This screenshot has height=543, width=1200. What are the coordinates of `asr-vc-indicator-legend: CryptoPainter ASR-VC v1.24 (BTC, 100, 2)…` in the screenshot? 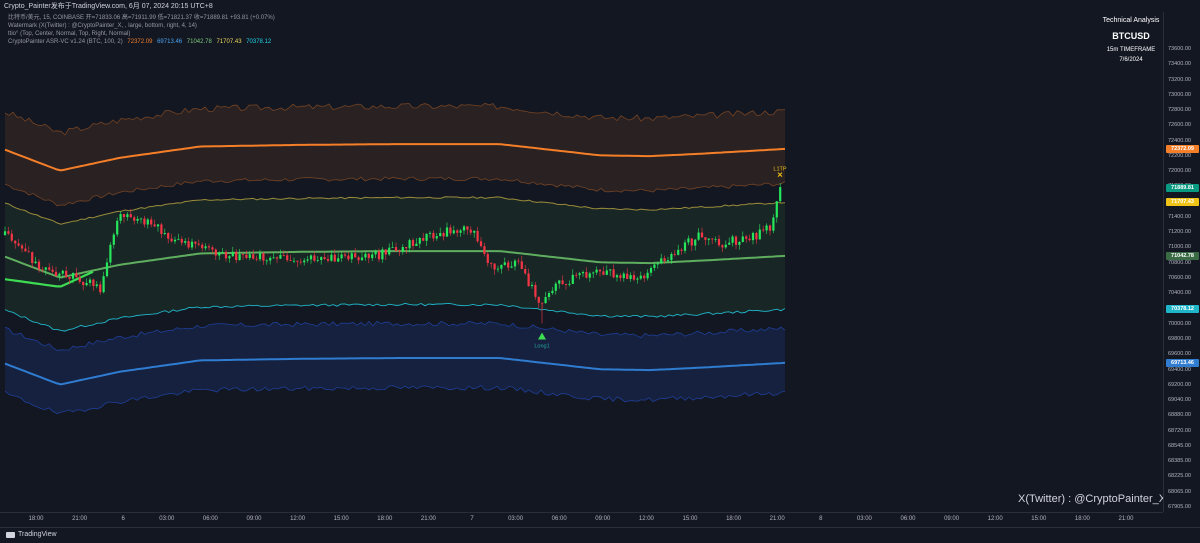 It's located at (141, 42).